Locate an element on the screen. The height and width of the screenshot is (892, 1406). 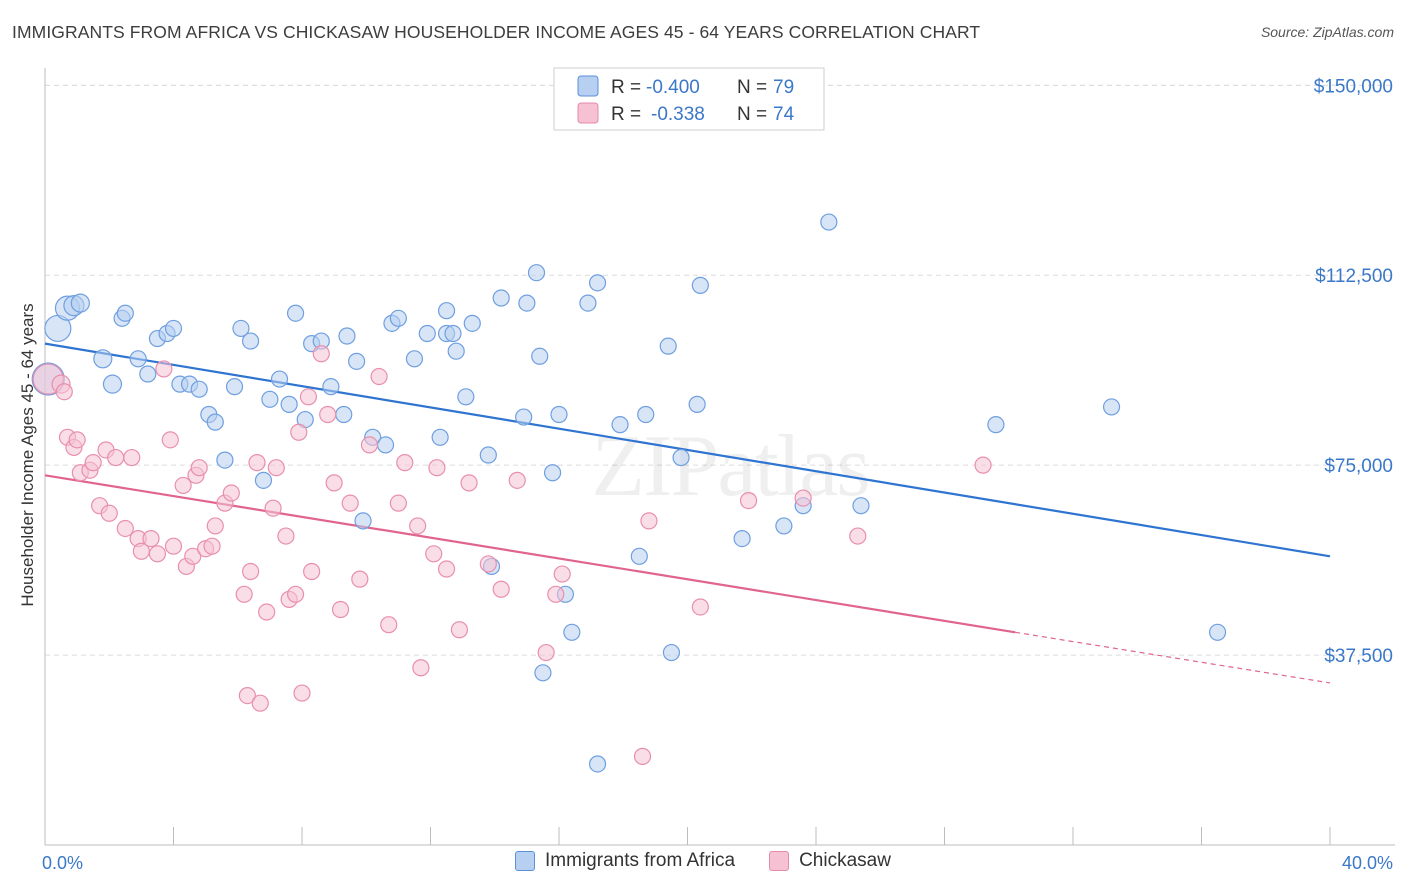
watermark: ZIPatlas is located at coordinates (729, 466).